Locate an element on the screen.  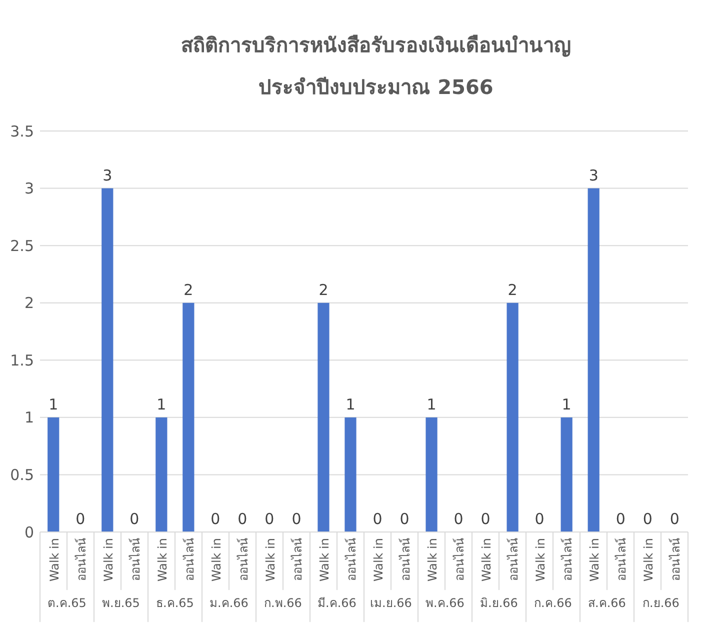
text: ก.ค.66 is located at coordinates (553, 603).